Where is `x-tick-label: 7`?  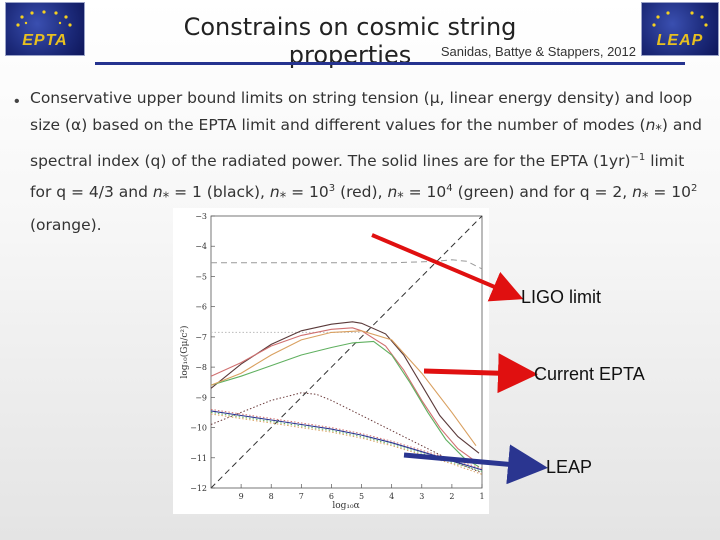
x-tick-label: 7 is located at coordinates (301, 496).